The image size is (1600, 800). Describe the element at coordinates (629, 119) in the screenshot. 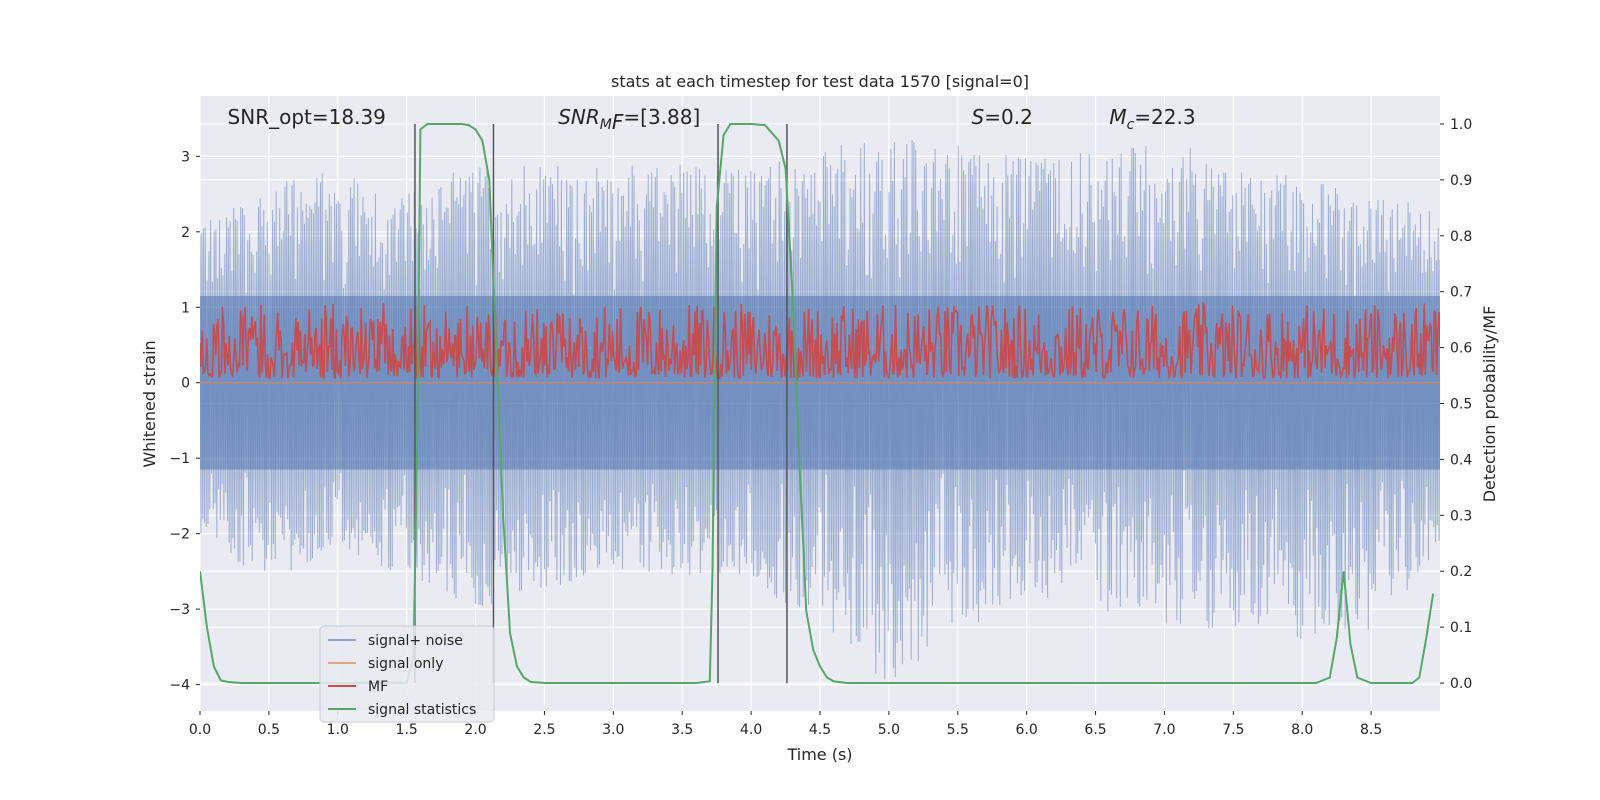

I see `annotation-1: SNRMF=[3.88]` at that location.